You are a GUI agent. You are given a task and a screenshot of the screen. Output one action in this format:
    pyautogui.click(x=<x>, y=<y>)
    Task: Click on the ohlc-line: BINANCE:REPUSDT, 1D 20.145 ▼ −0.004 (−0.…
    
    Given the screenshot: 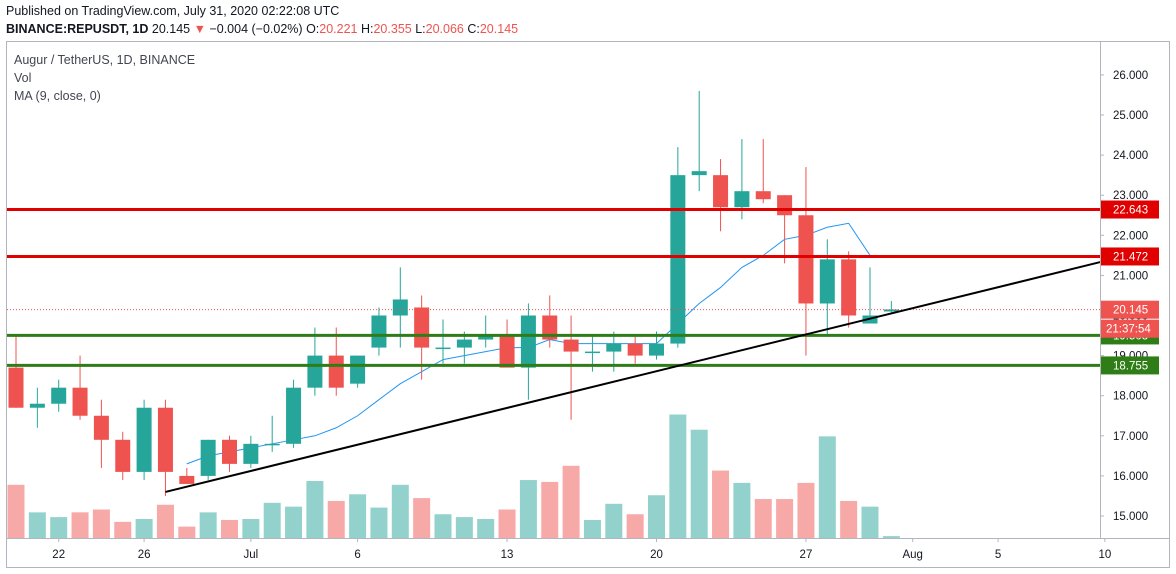 What is the action you would take?
    pyautogui.click(x=262, y=29)
    